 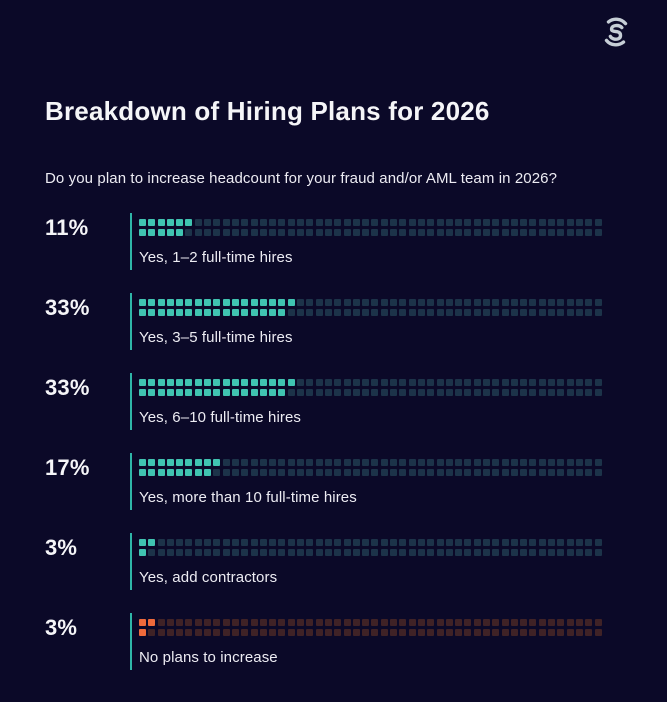 I want to click on sardine-logo-icon, so click(x=616, y=32).